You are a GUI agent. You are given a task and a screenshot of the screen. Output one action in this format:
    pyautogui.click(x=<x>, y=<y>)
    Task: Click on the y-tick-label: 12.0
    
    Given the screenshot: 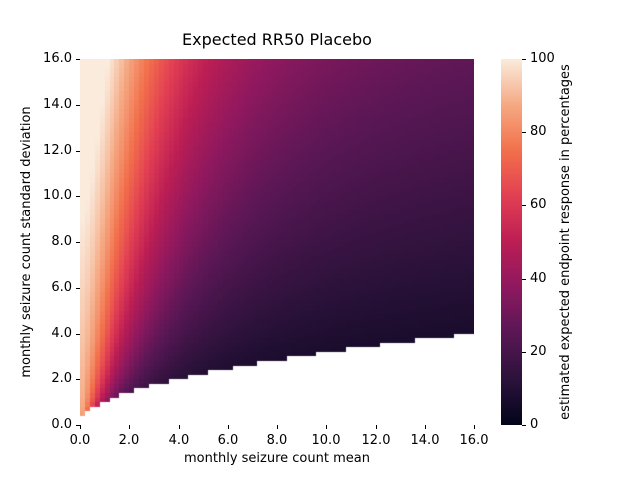 What is the action you would take?
    pyautogui.click(x=57, y=150)
    